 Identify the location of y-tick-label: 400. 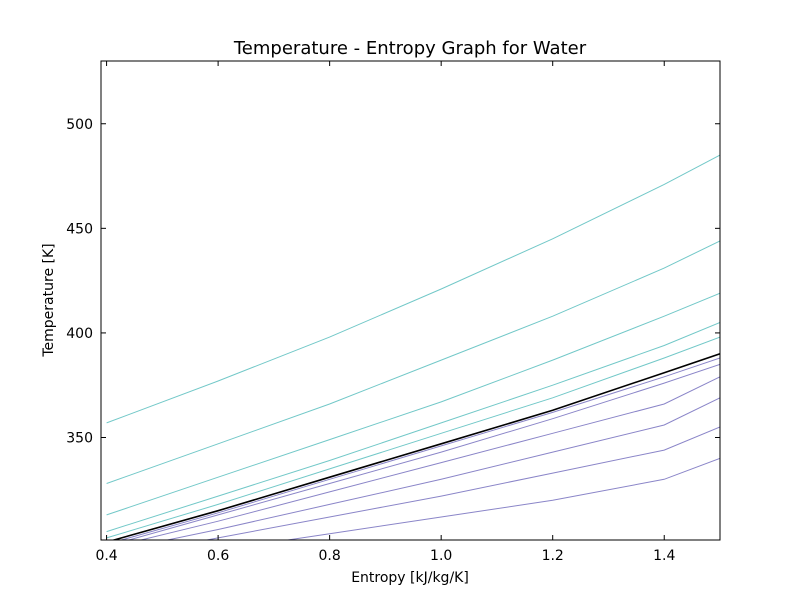
(79, 334).